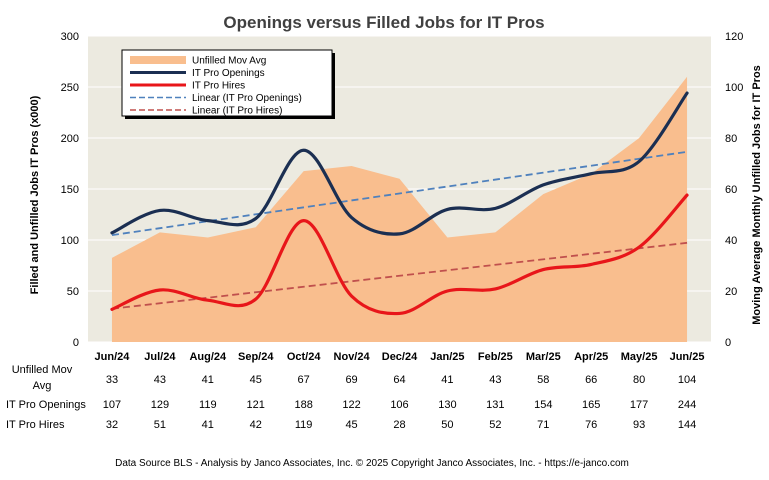  Describe the element at coordinates (447, 357) in the screenshot. I see `x-tick-label: Jan/25` at that location.